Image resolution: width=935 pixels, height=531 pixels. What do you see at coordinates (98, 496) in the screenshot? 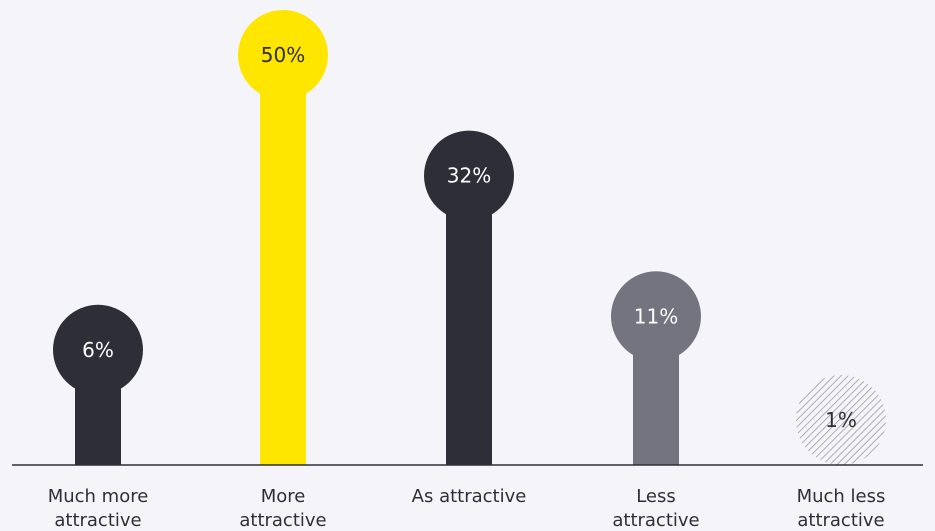
I see `category-label: Much more` at bounding box center [98, 496].